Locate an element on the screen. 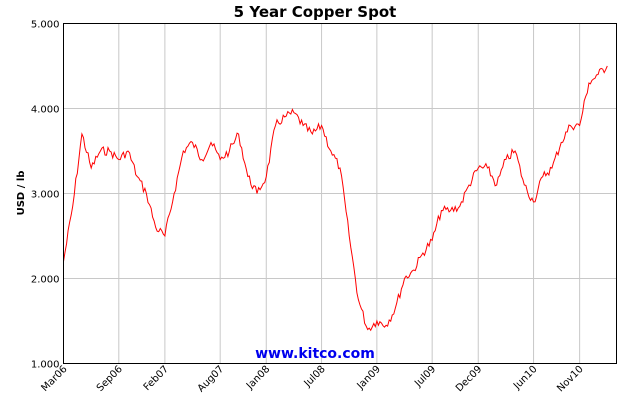 This screenshot has width=630, height=400. x-tick-label: Aug07 is located at coordinates (211, 379).